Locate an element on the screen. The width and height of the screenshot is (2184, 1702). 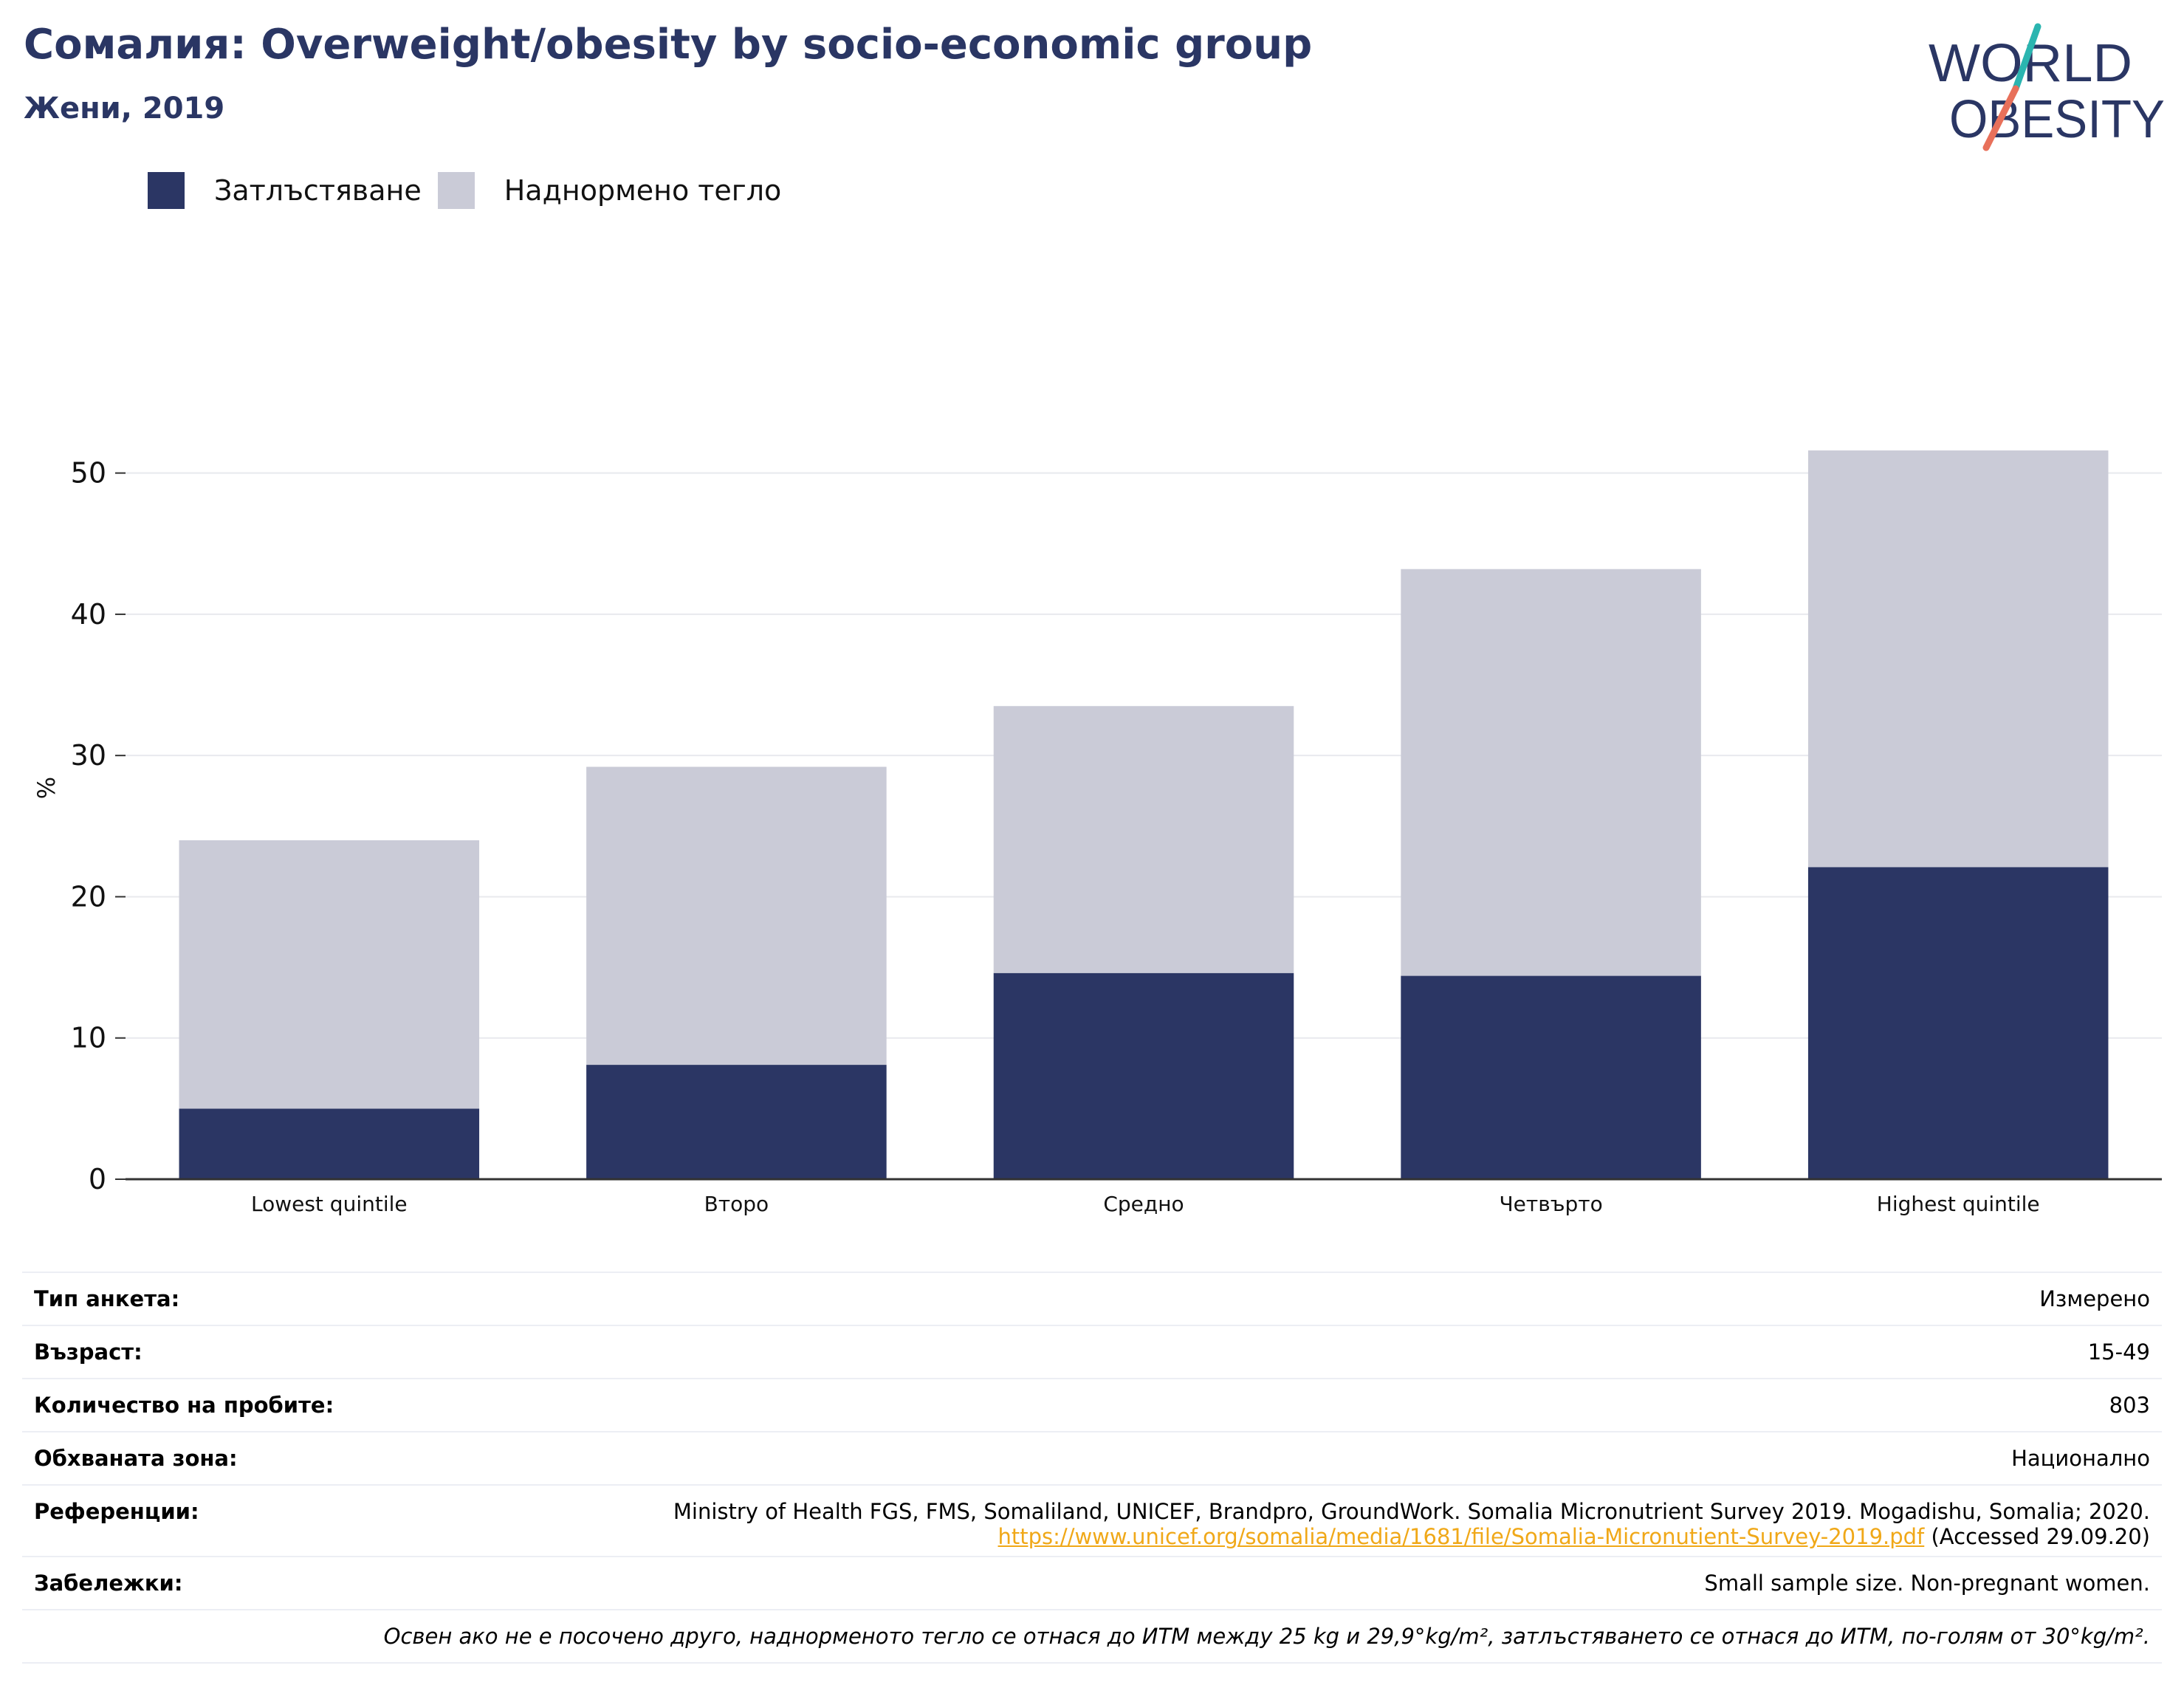
y-tick-label: 40 is located at coordinates (89, 614).